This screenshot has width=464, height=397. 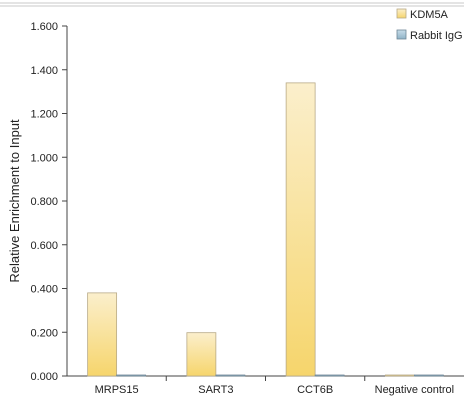 What do you see at coordinates (429, 25) in the screenshot?
I see `legend: KDM5A Rabbit IgG` at bounding box center [429, 25].